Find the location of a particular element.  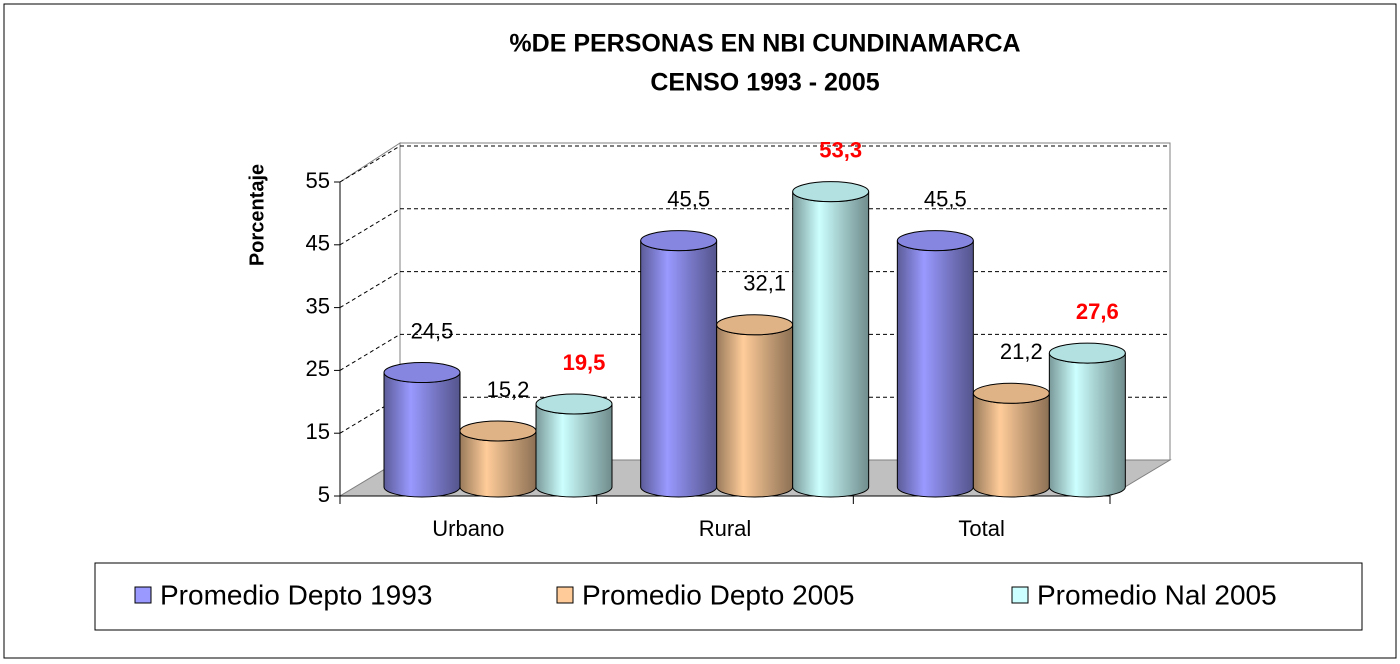

legend-label: Promedio Depto 2005 is located at coordinates (718, 594).